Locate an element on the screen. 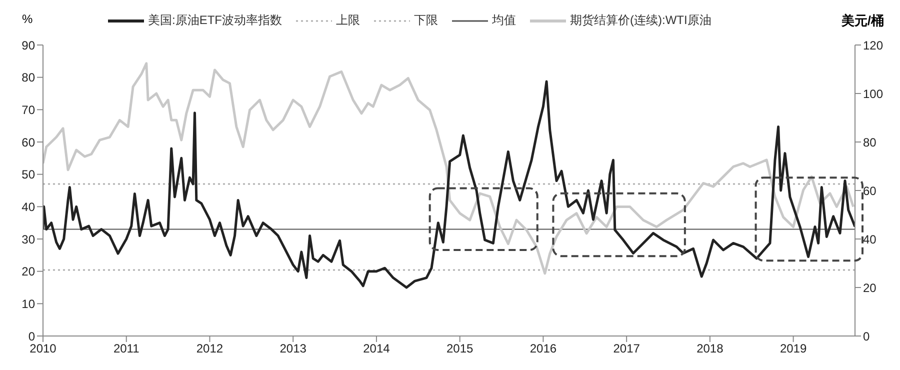 This screenshot has width=900, height=370. y2-axis-title: 美元/桶 is located at coordinates (862, 21).